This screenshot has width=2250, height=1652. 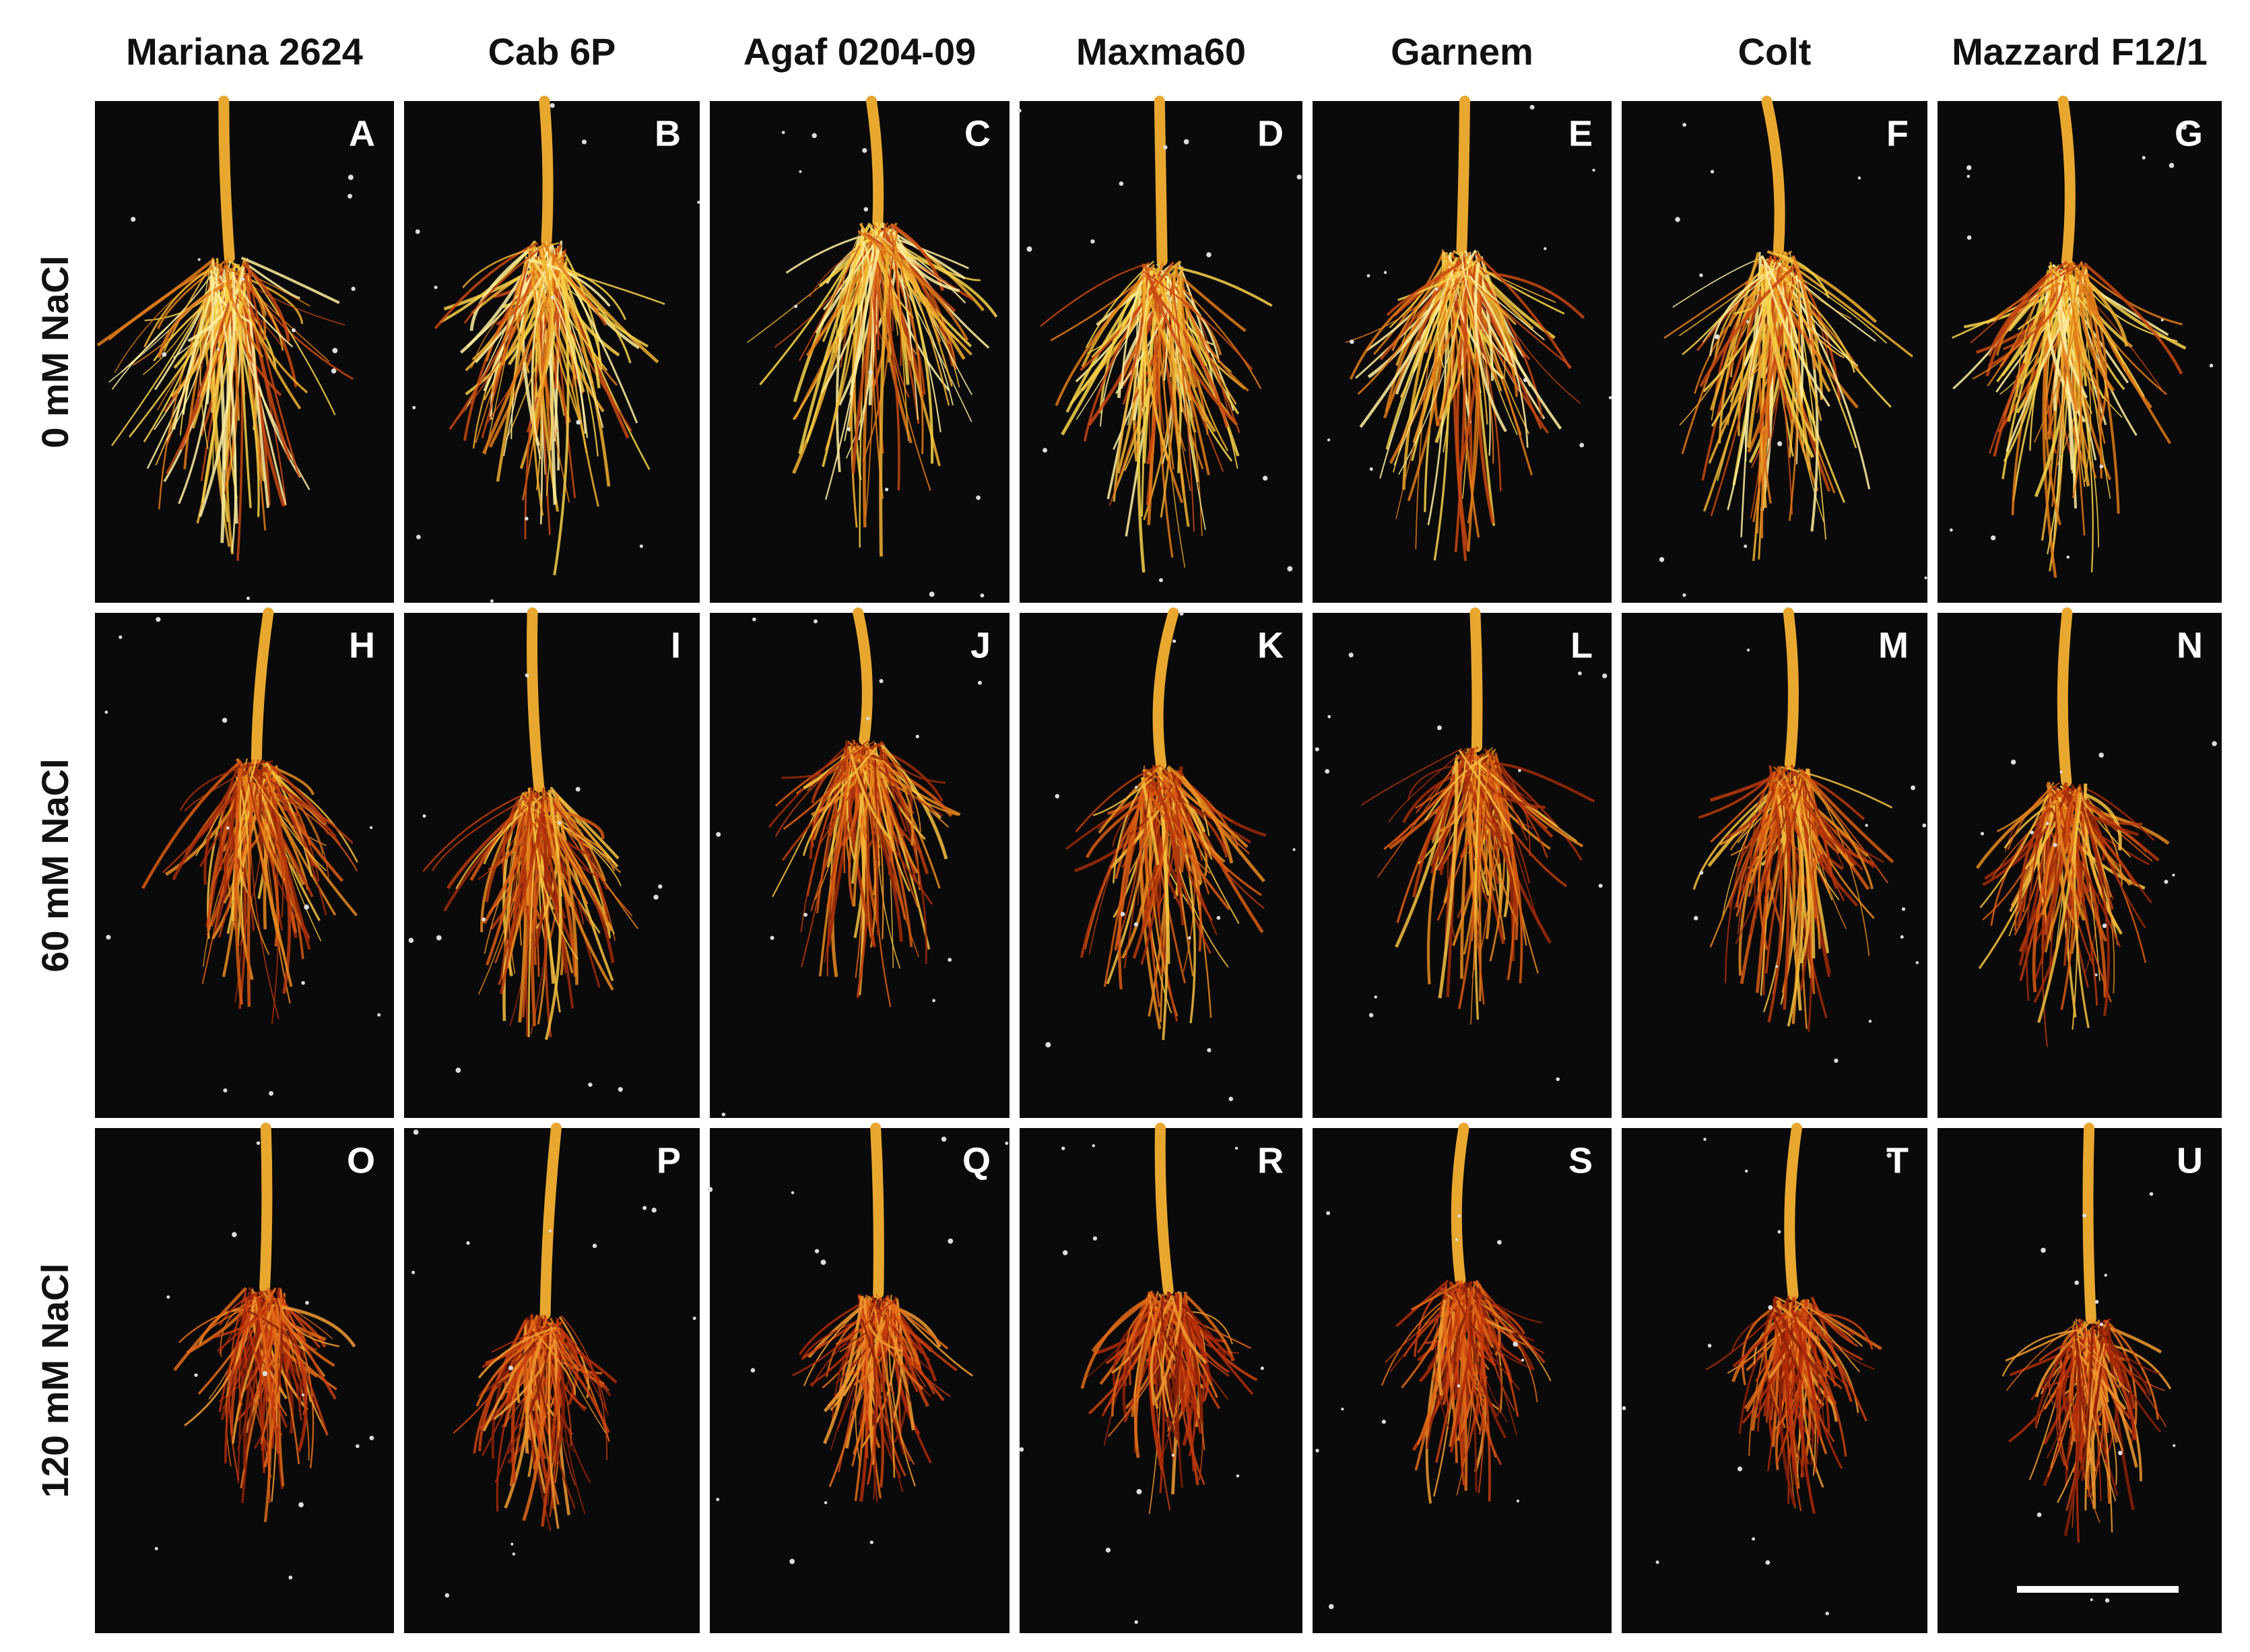 What do you see at coordinates (1898, 133) in the screenshot?
I see `panel-letter: F` at bounding box center [1898, 133].